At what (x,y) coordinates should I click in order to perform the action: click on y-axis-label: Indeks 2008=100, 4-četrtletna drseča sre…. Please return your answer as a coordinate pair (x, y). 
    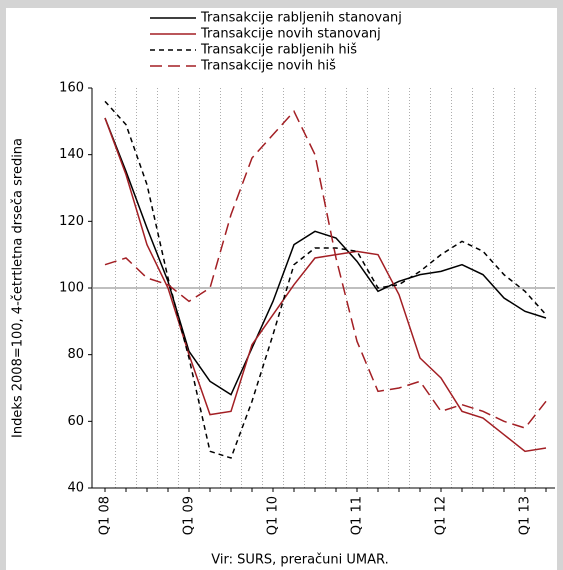
    Looking at the image, I should click on (18, 288).